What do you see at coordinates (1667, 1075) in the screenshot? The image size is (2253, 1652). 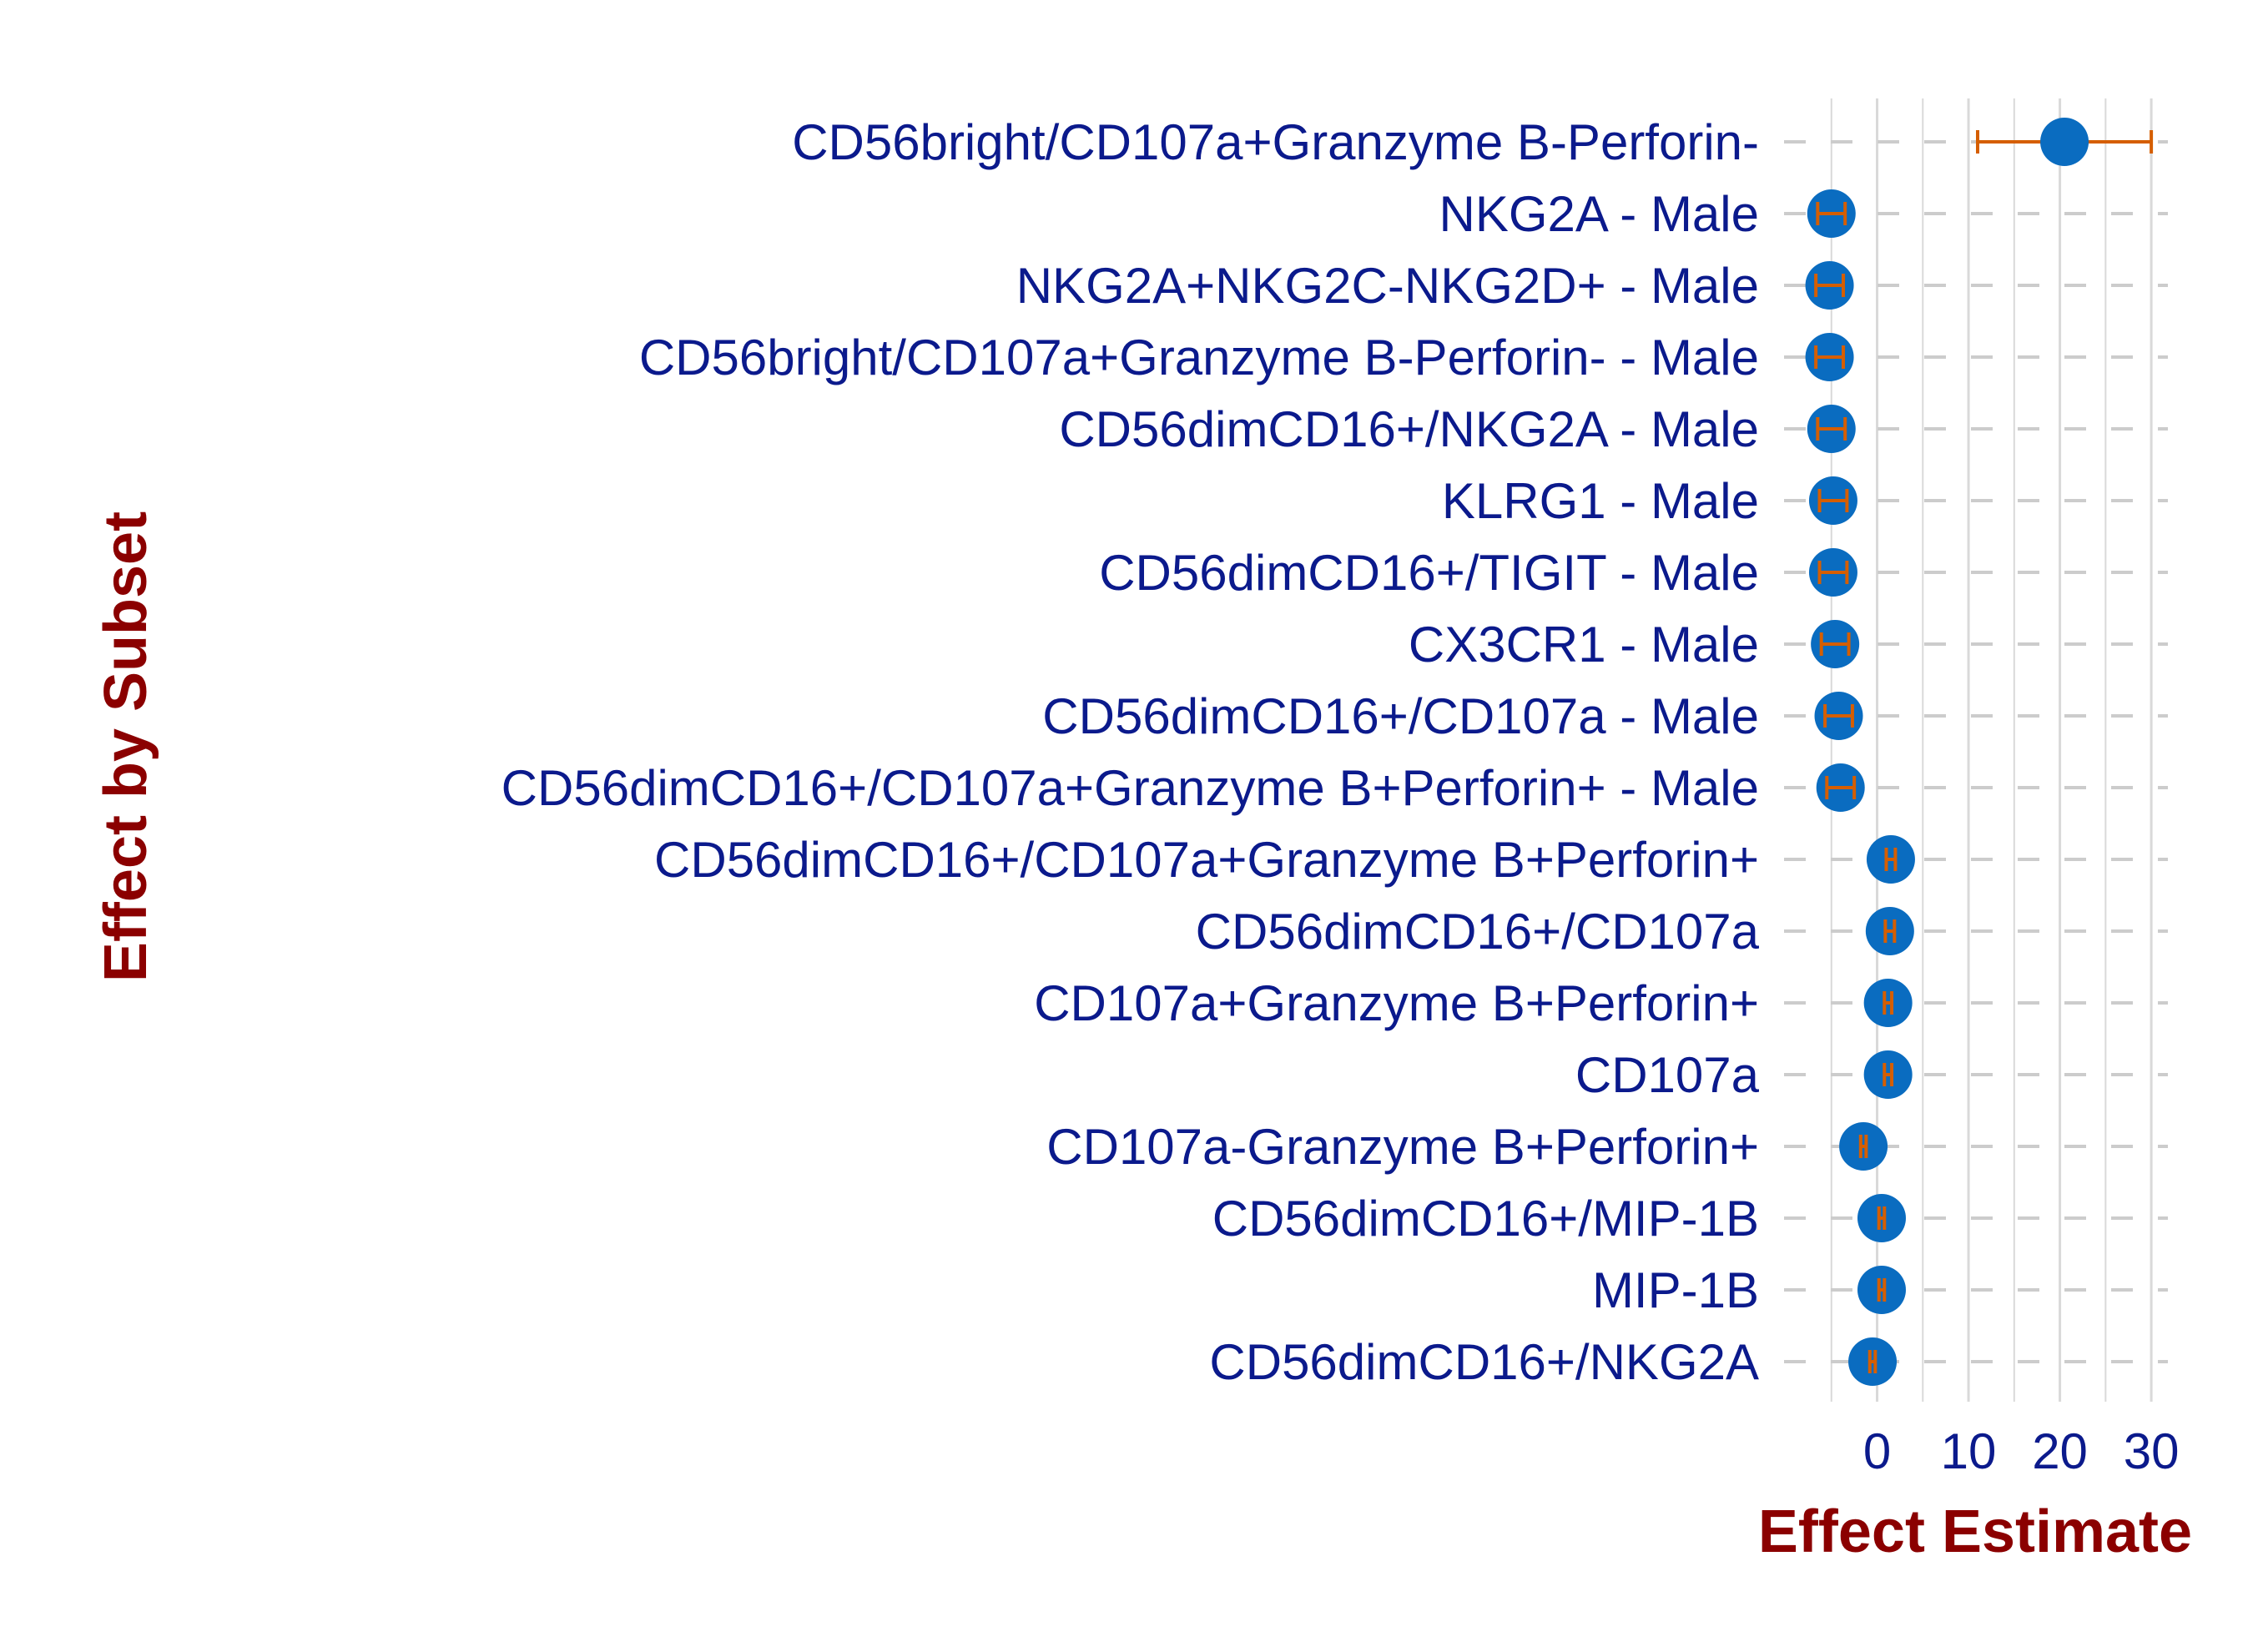 I see `category-label: CD107a` at bounding box center [1667, 1075].